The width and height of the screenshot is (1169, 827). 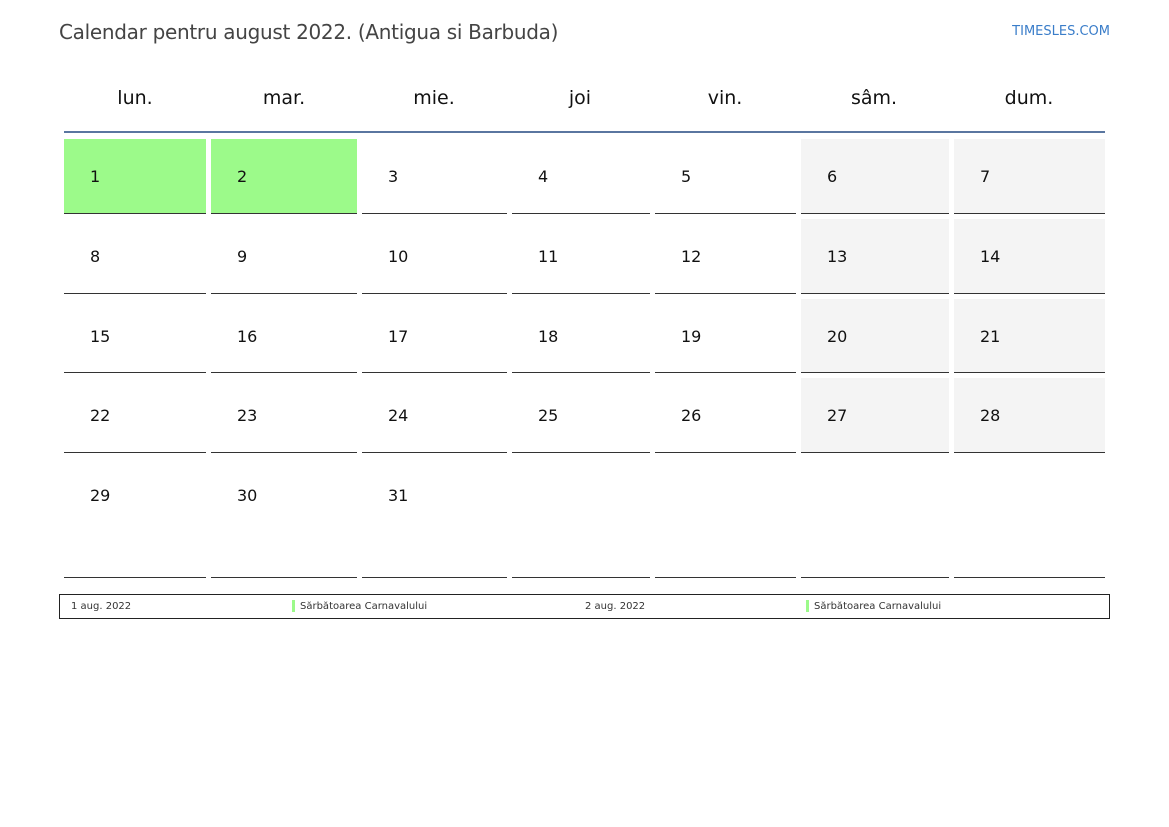 What do you see at coordinates (284, 415) in the screenshot?
I see `day-cell: 23` at bounding box center [284, 415].